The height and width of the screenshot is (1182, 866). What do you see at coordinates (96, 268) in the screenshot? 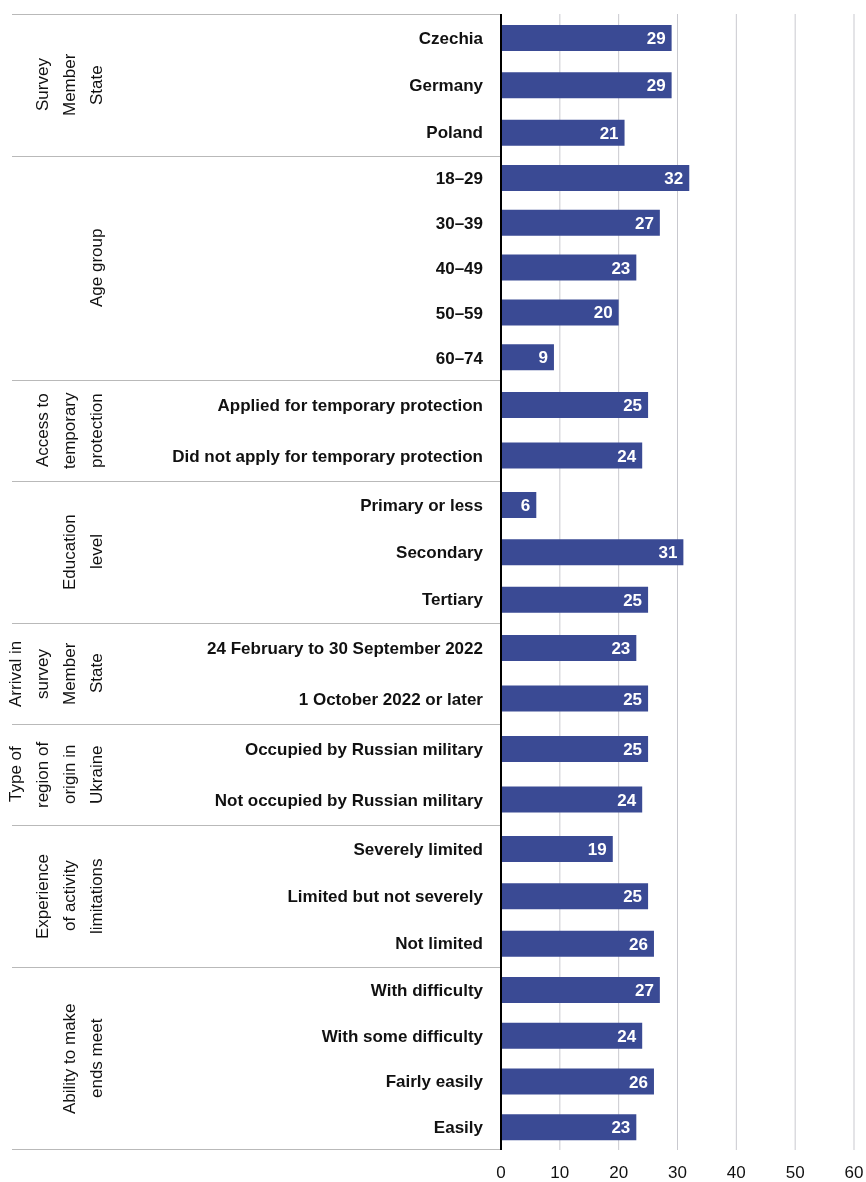
I see `y-axis-title: Age group` at bounding box center [96, 268].